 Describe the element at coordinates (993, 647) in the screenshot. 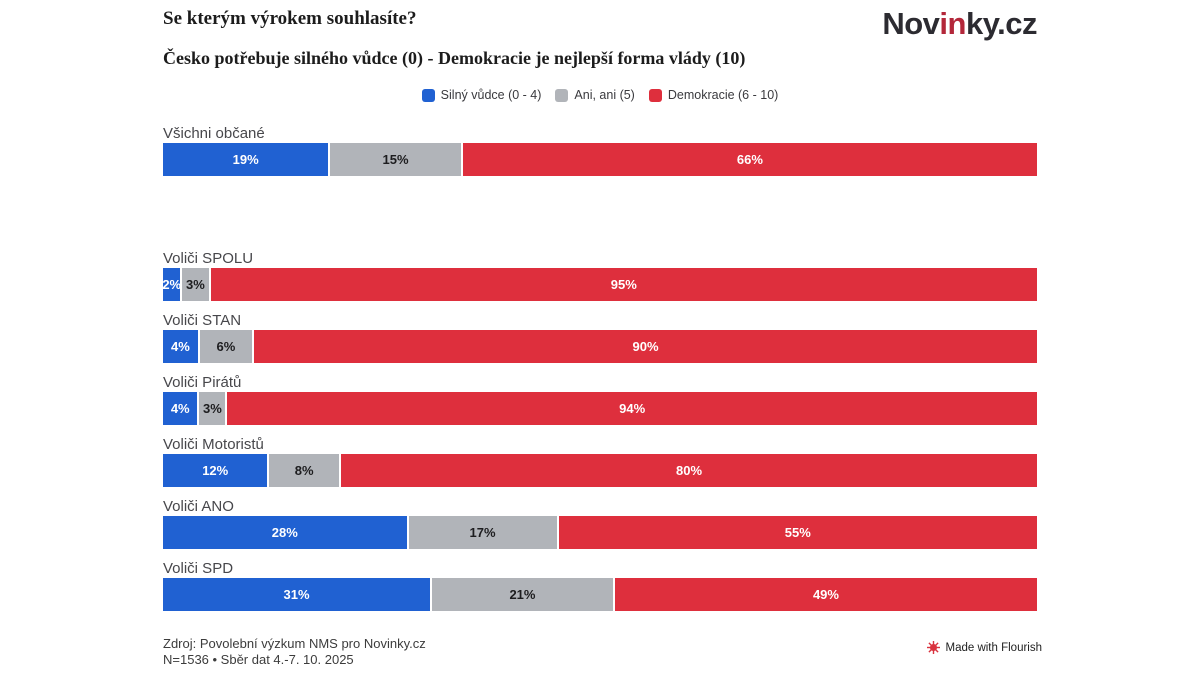

I see `flourish-credit-label: Made with Flourish` at that location.